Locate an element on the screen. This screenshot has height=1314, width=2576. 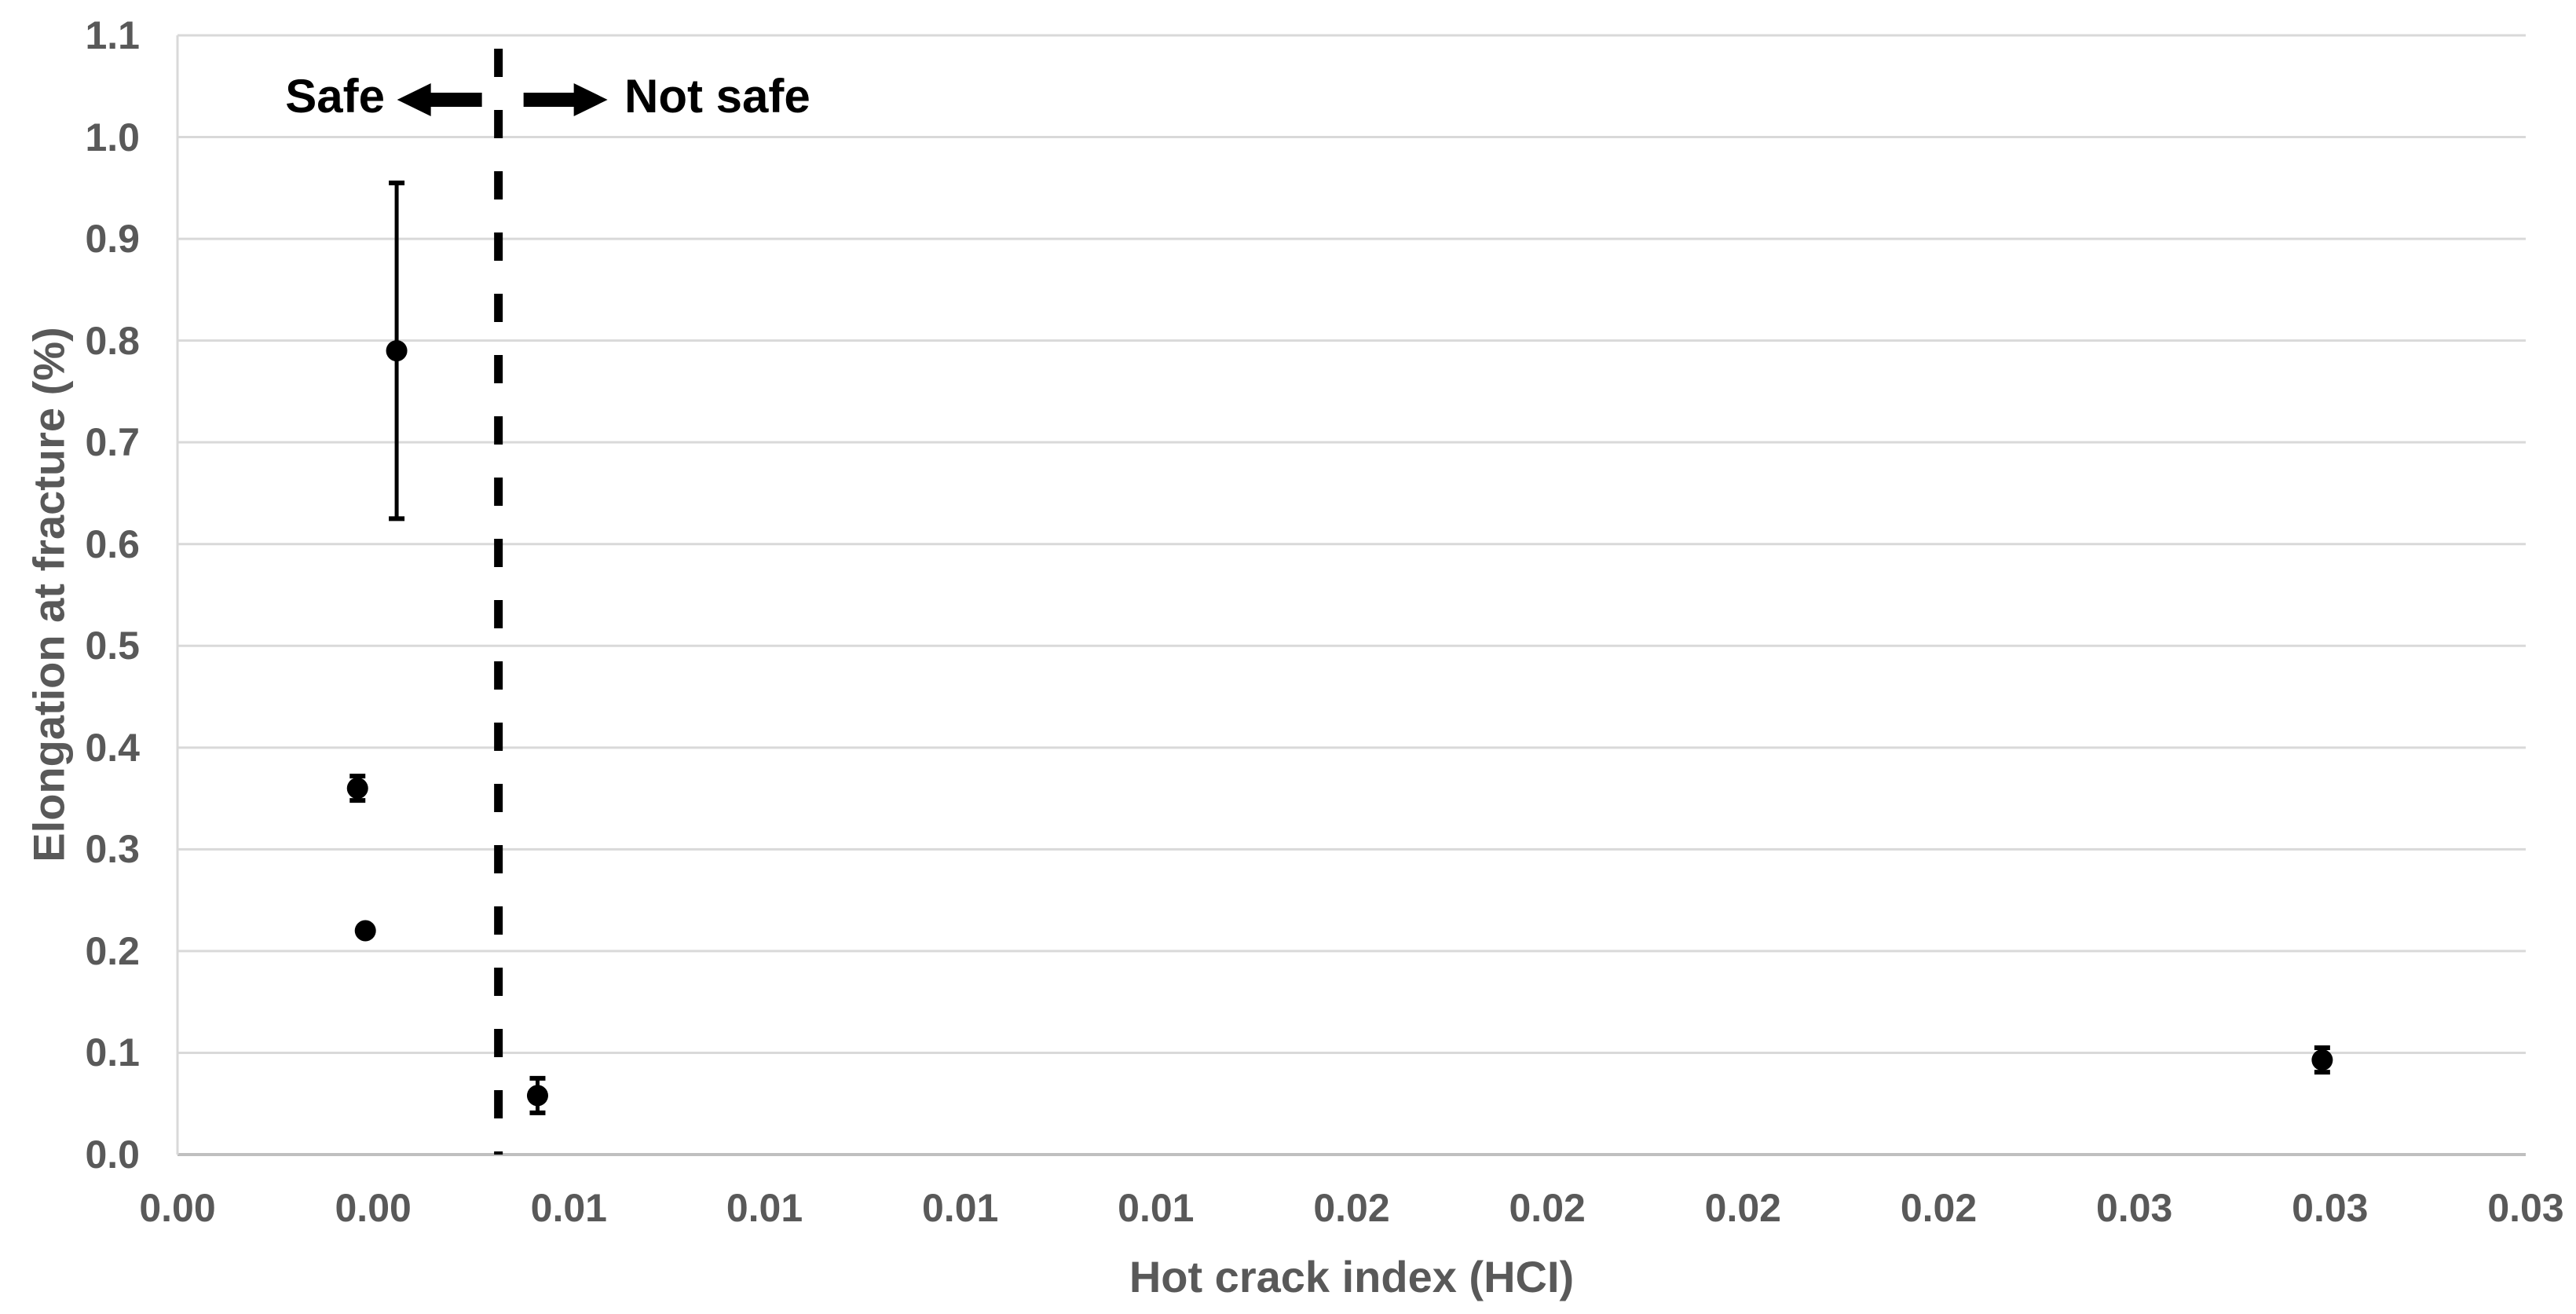
y-tick-label: 0.0 is located at coordinates (112, 1155).